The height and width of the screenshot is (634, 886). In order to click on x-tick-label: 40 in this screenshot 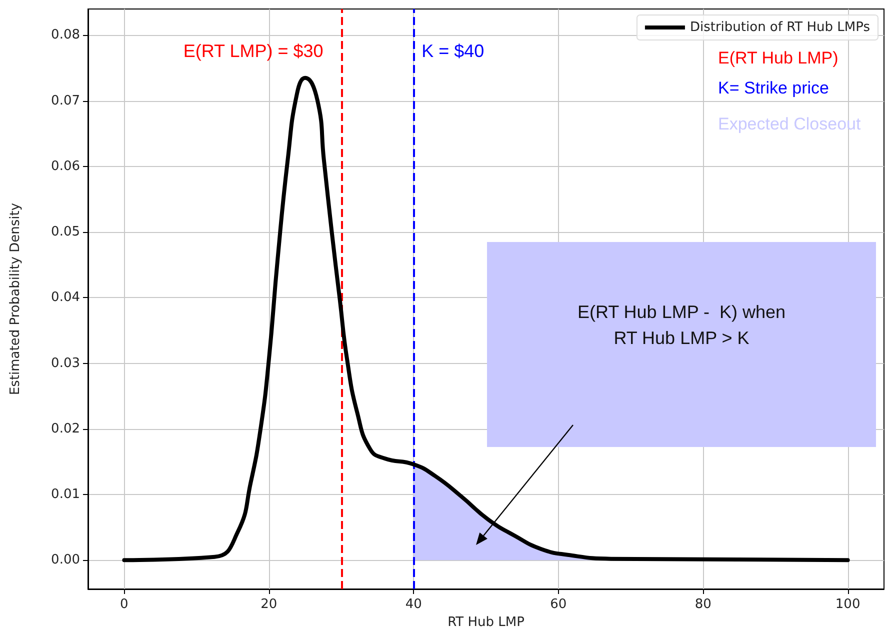, I will do `click(413, 604)`.